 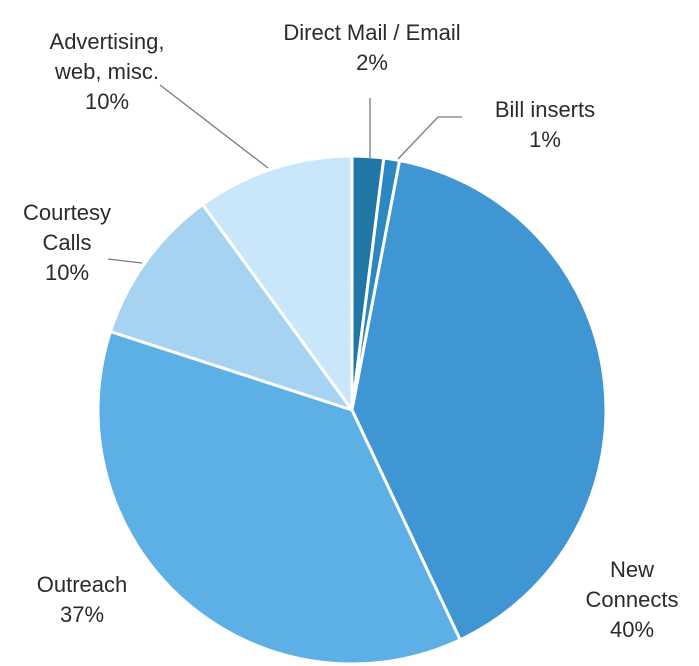 I want to click on slice-label-line: Outreach, so click(x=82, y=584).